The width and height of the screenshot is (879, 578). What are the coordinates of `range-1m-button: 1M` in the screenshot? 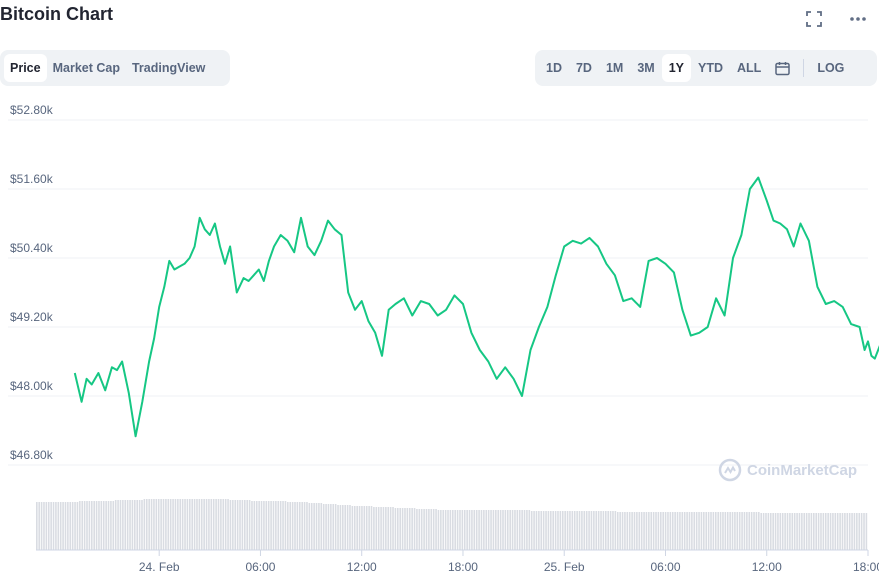 It's located at (614, 68).